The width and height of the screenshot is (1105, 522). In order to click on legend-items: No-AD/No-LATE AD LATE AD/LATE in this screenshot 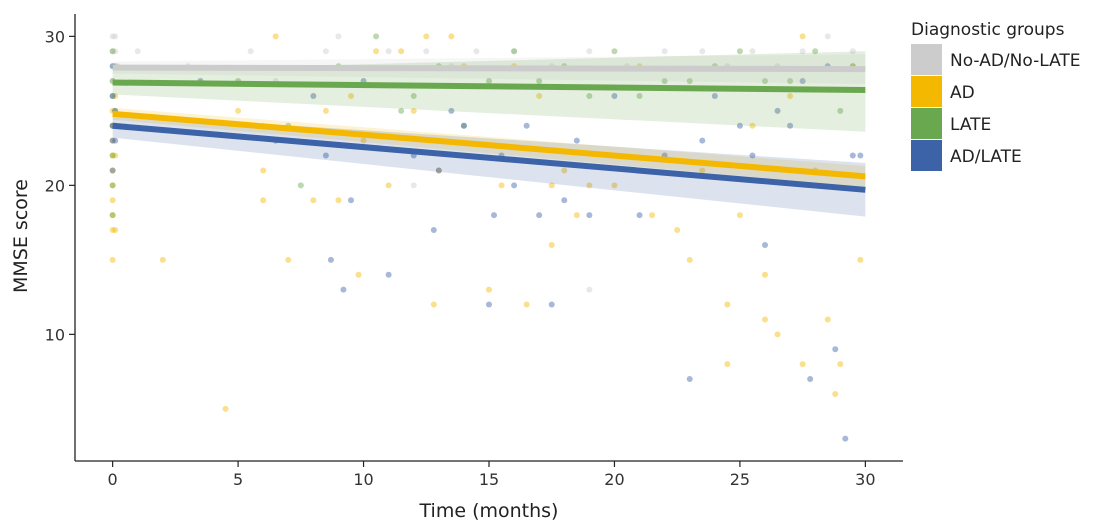, I will do `click(996, 107)`.